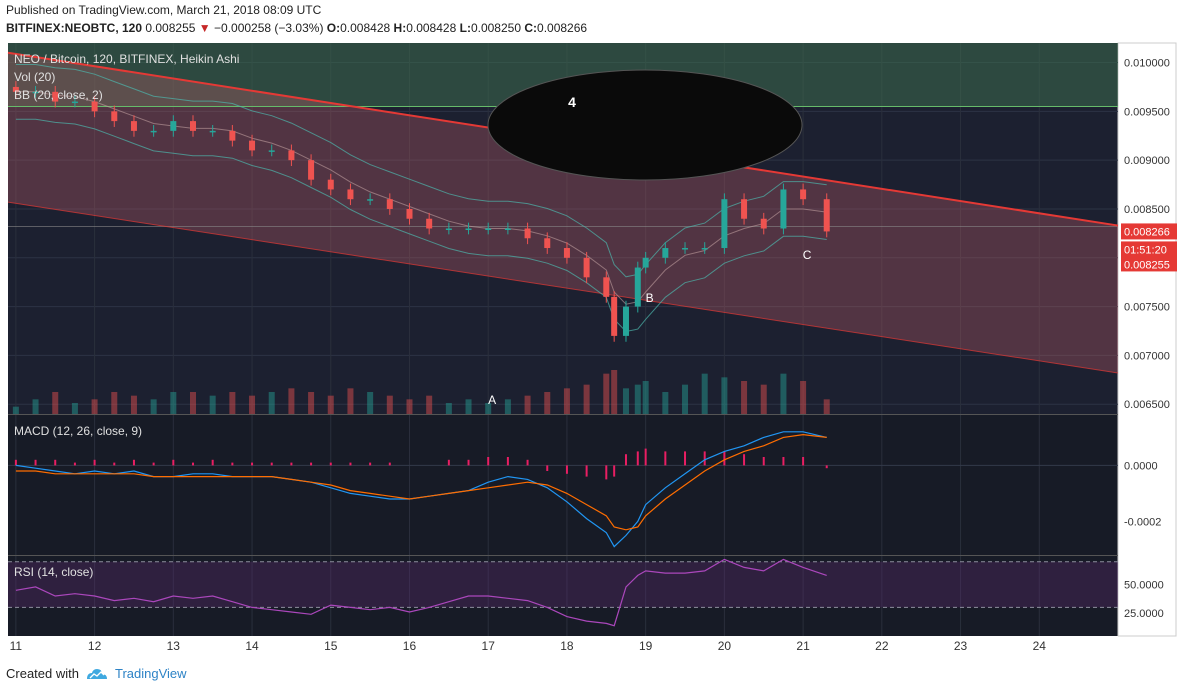 The height and width of the screenshot is (692, 1182). I want to click on symbol-label: BITFINEX:NEOBTC, 120, so click(74, 28).